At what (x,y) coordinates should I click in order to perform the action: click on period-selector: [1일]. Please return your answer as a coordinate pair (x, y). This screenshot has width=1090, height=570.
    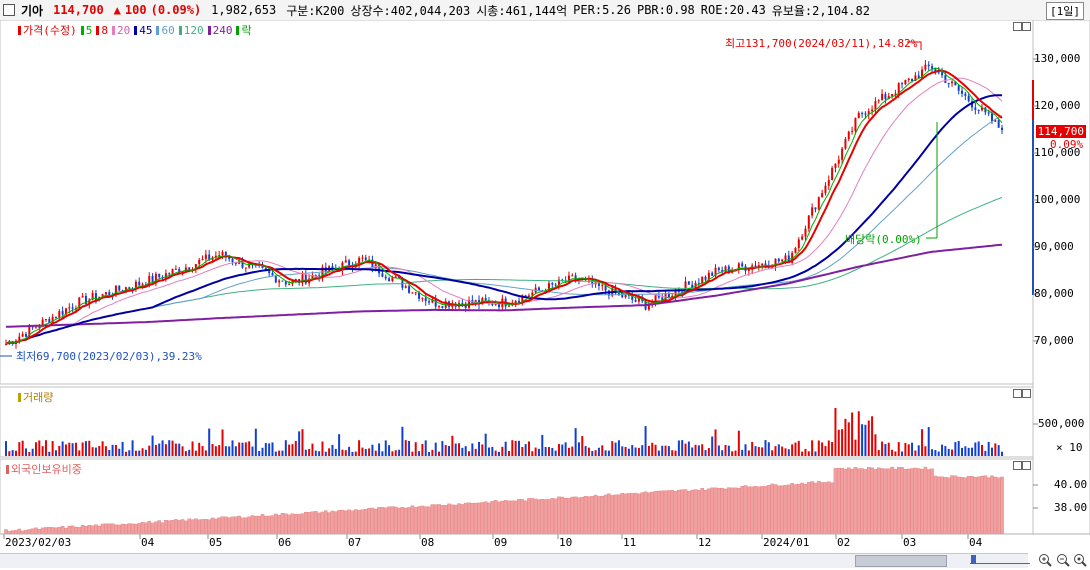
    Looking at the image, I should click on (1065, 11).